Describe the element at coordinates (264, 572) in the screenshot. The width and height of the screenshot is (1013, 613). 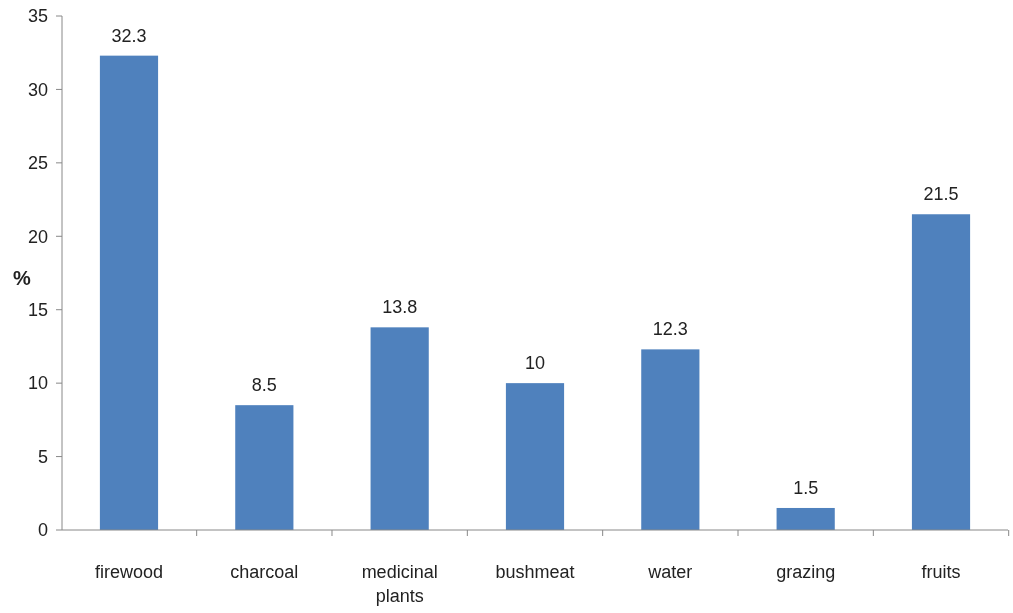
I see `x-tick-label: charcoal` at that location.